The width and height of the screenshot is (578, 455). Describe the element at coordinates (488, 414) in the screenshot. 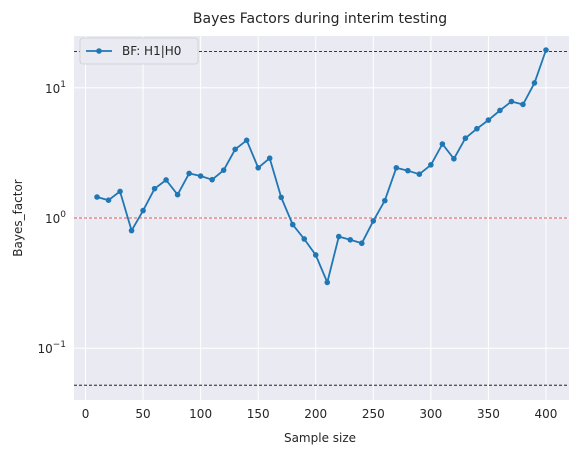

I see `x-tick-label: 350` at that location.